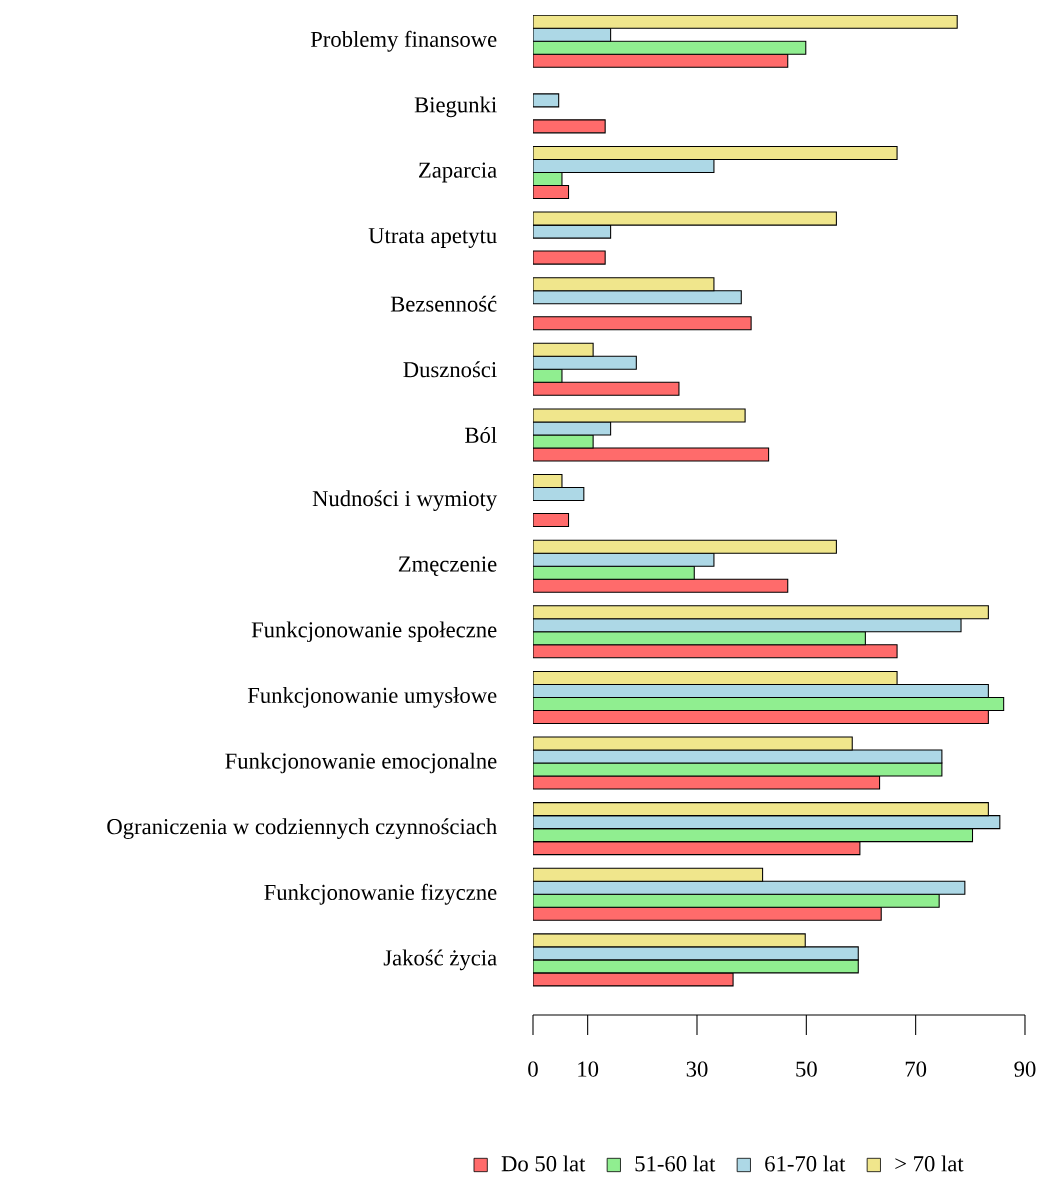  Describe the element at coordinates (588, 1069) in the screenshot. I see `x-tick-label: 10` at that location.